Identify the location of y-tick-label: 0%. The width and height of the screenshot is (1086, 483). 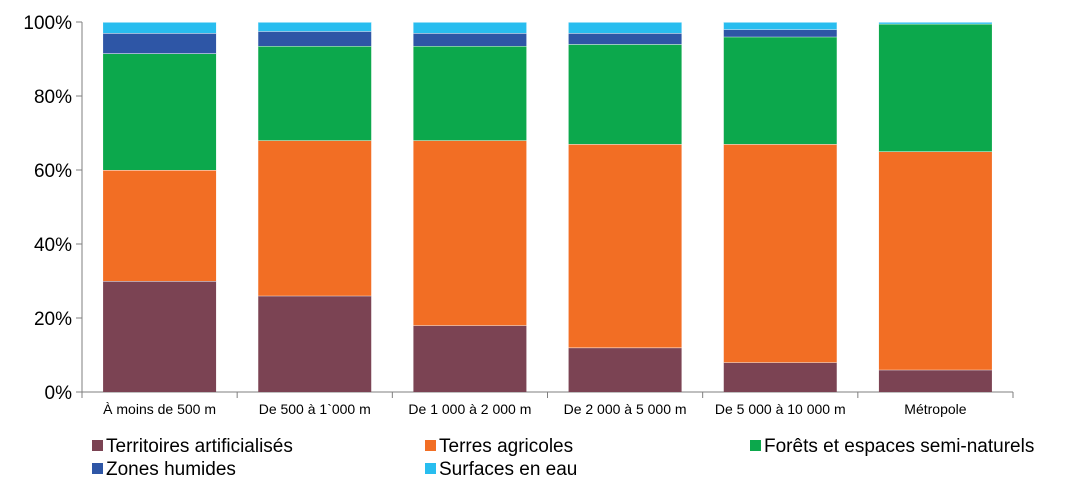
(59, 393).